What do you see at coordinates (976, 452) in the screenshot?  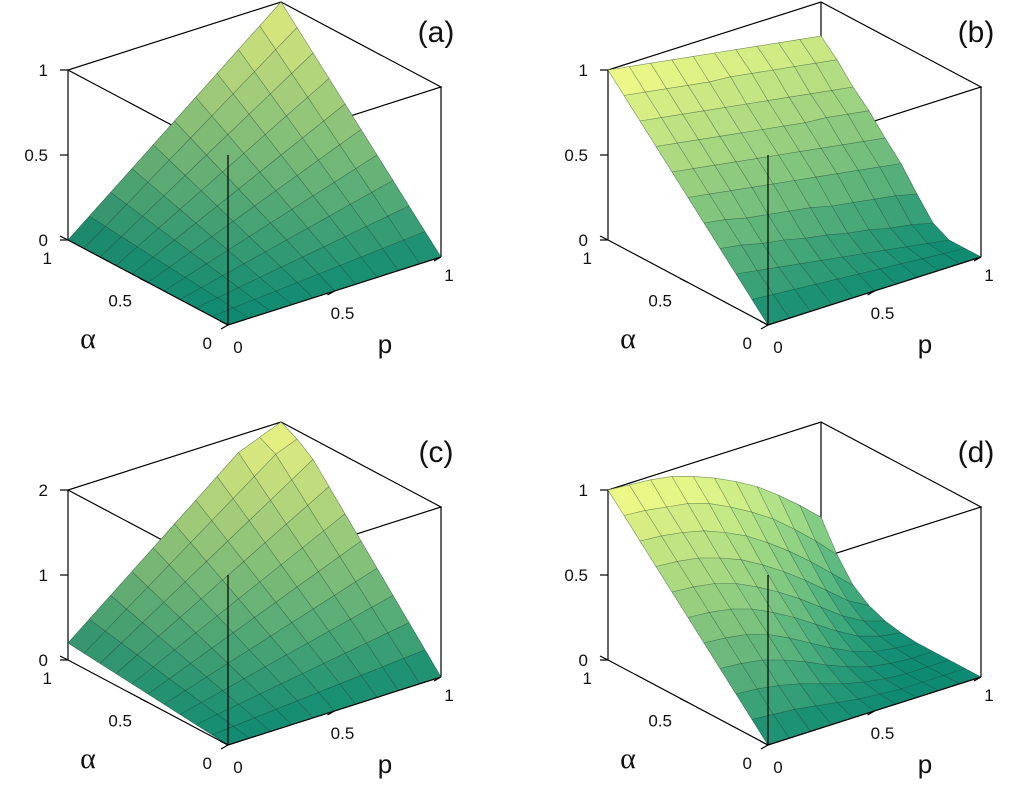 I see `panel-label: (d)` at bounding box center [976, 452].